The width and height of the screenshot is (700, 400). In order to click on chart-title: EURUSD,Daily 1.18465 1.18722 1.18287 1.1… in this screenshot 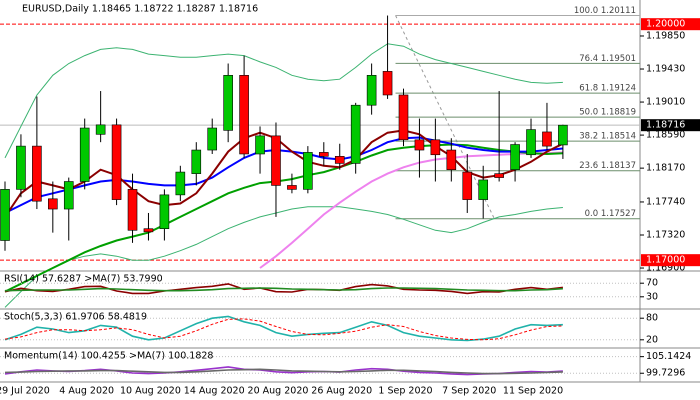, I will do `click(140, 9)`.